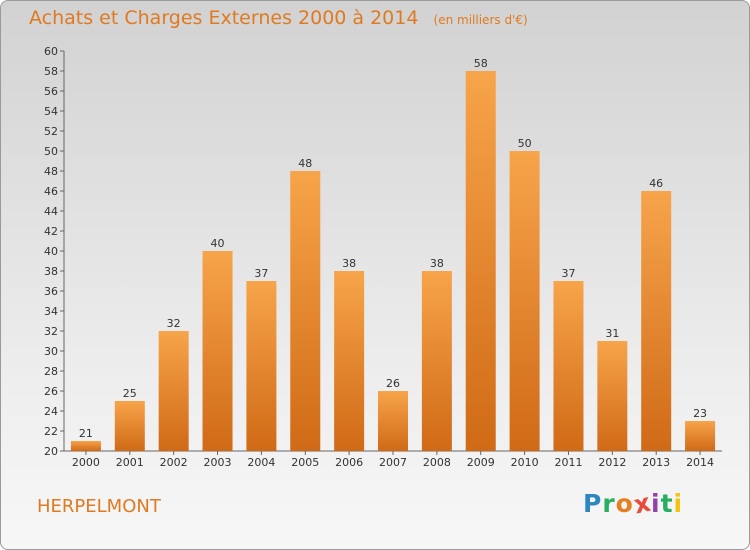 The width and height of the screenshot is (750, 550). Describe the element at coordinates (51, 251) in the screenshot. I see `y-tick-label: 40` at that location.